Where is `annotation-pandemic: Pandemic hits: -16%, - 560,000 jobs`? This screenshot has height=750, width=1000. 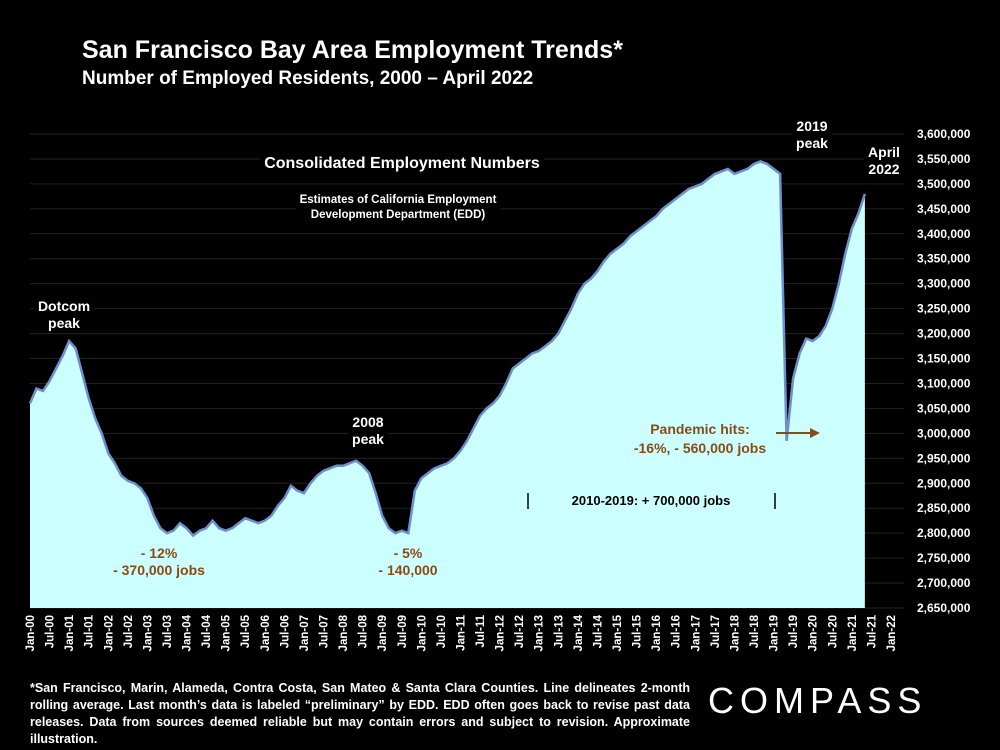
annotation-pandemic: Pandemic hits: -16%, - 560,000 jobs is located at coordinates (700, 438).